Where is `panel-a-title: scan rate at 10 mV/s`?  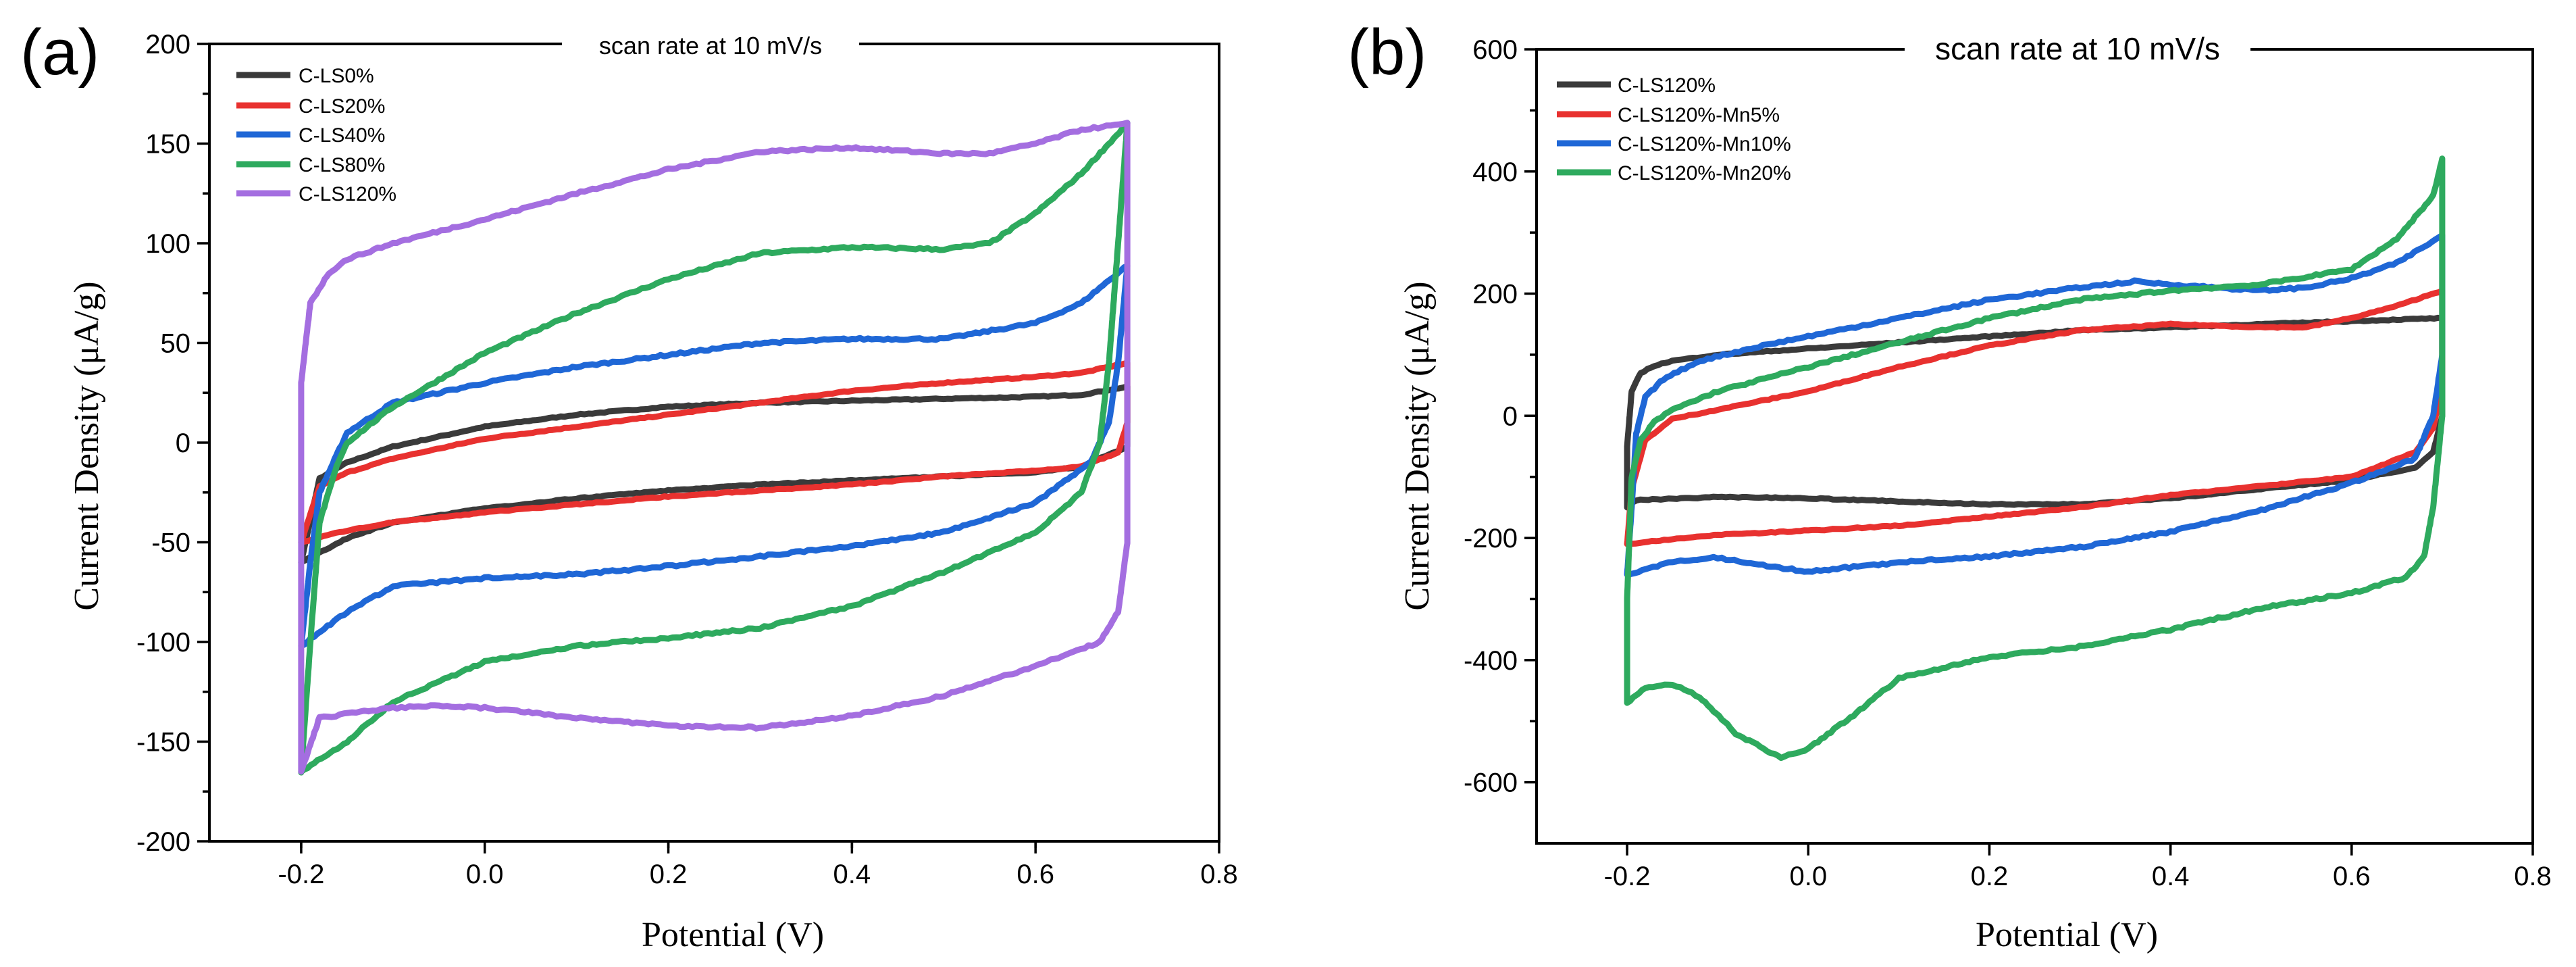 panel-a-title: scan rate at 10 mV/s is located at coordinates (710, 46).